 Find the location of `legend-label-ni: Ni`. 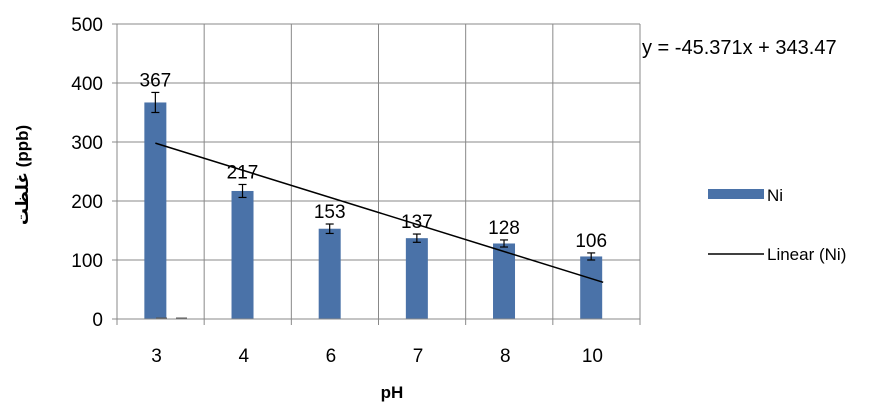

legend-label-ni: Ni is located at coordinates (775, 195).